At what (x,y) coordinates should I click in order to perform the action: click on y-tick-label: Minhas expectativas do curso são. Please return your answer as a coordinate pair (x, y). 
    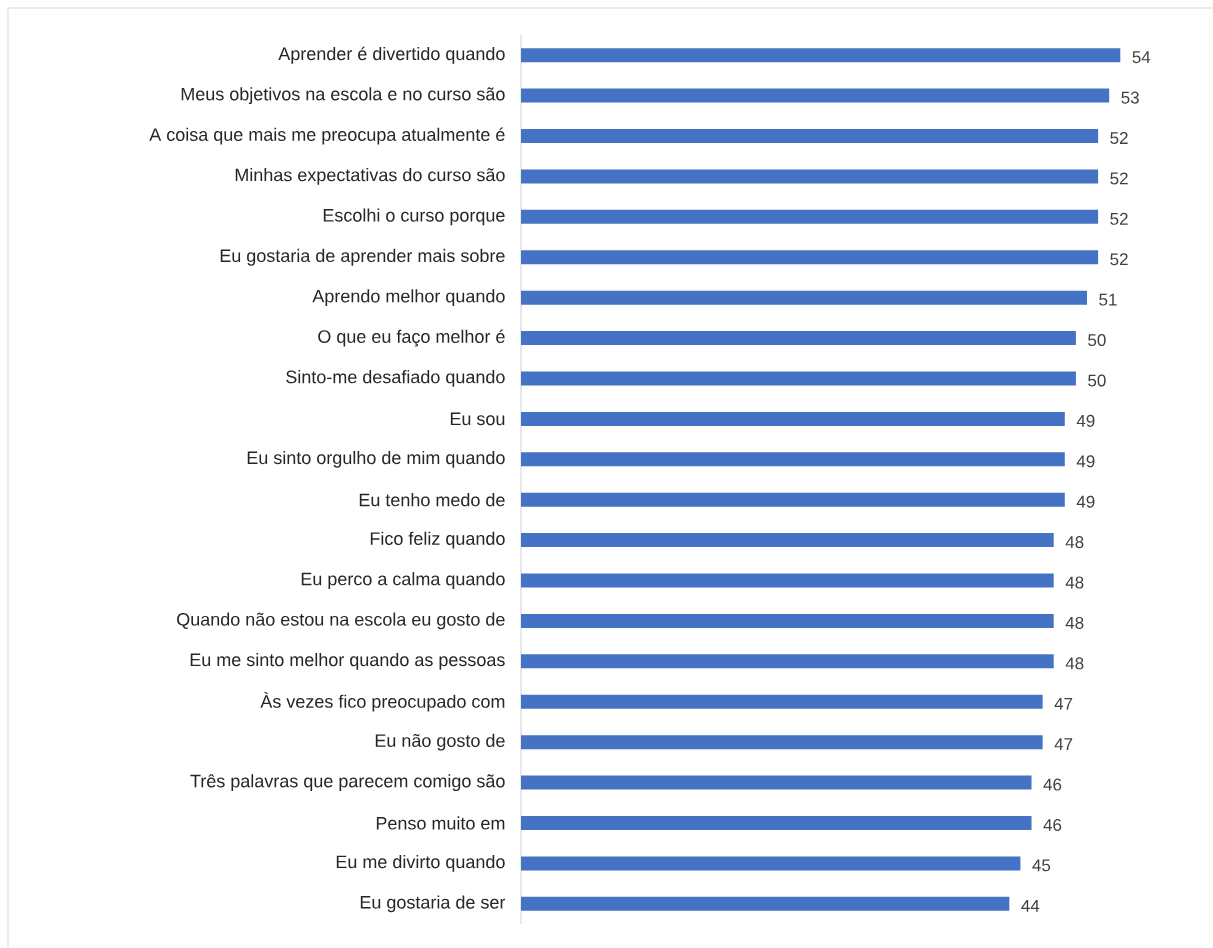
    Looking at the image, I should click on (370, 176).